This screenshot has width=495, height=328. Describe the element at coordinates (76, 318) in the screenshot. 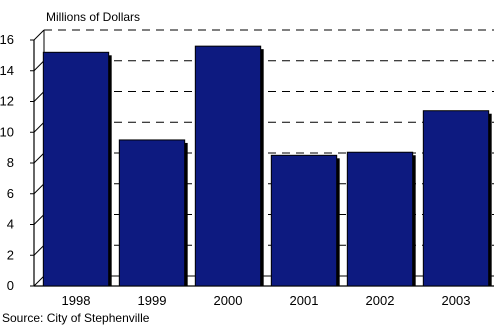

I see `source-note: Source: City of Stephenville` at that location.